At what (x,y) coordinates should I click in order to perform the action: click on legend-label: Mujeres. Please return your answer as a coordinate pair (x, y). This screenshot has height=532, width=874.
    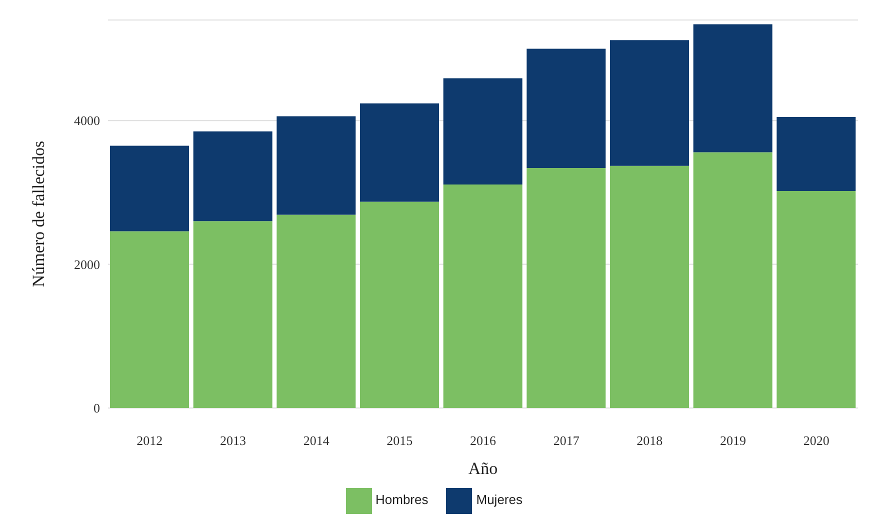
    Looking at the image, I should click on (499, 500).